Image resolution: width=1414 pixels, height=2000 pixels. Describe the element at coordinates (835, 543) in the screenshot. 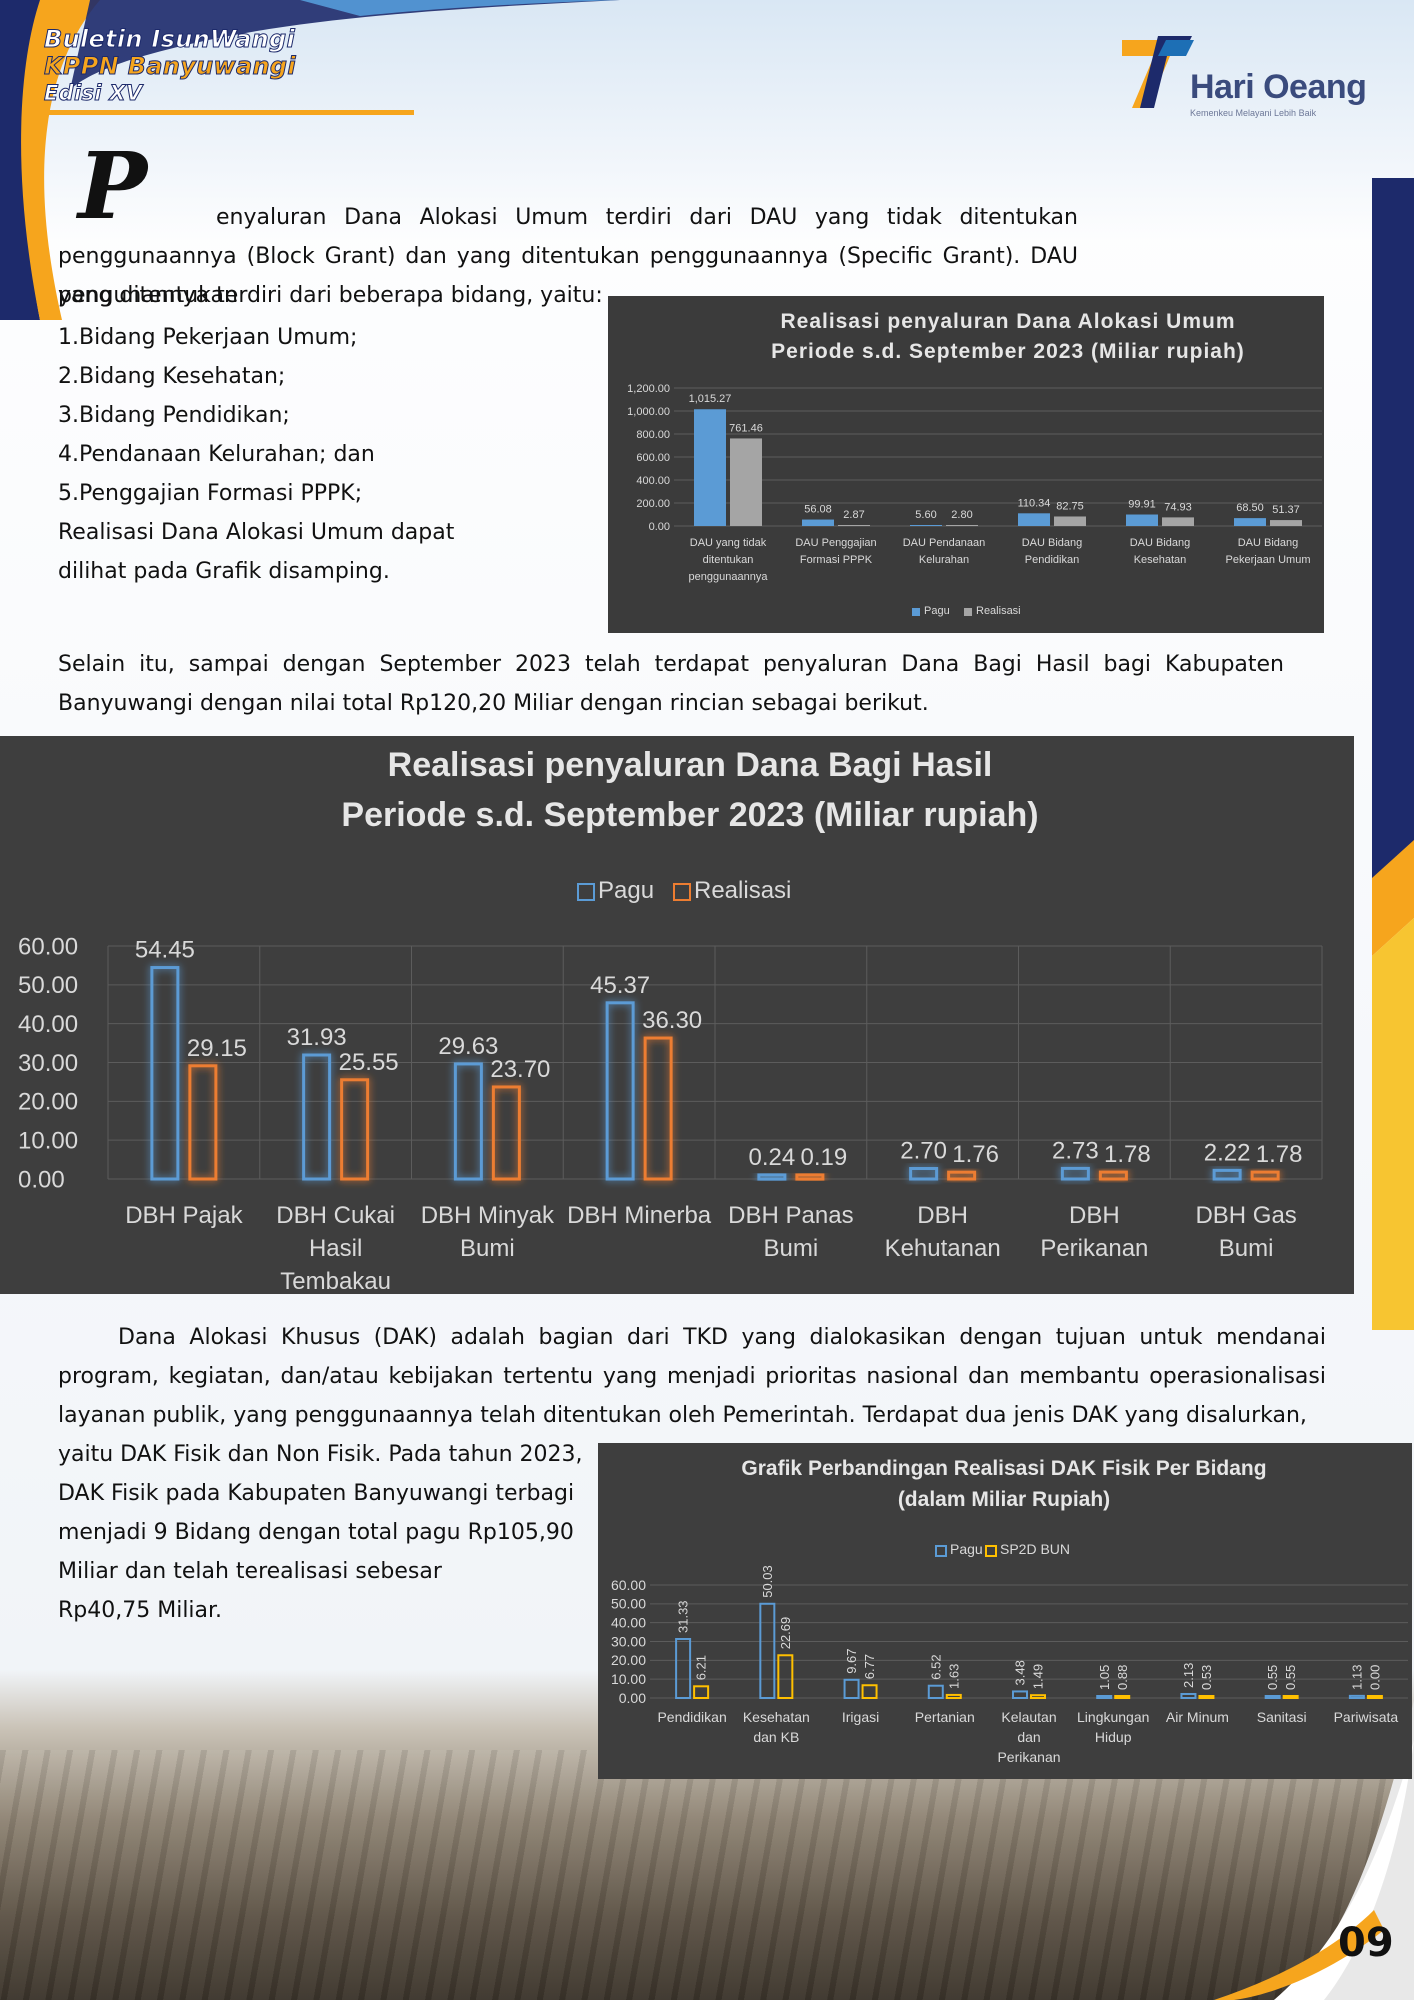

I see `x-tick-label: DAU Penggajian` at that location.